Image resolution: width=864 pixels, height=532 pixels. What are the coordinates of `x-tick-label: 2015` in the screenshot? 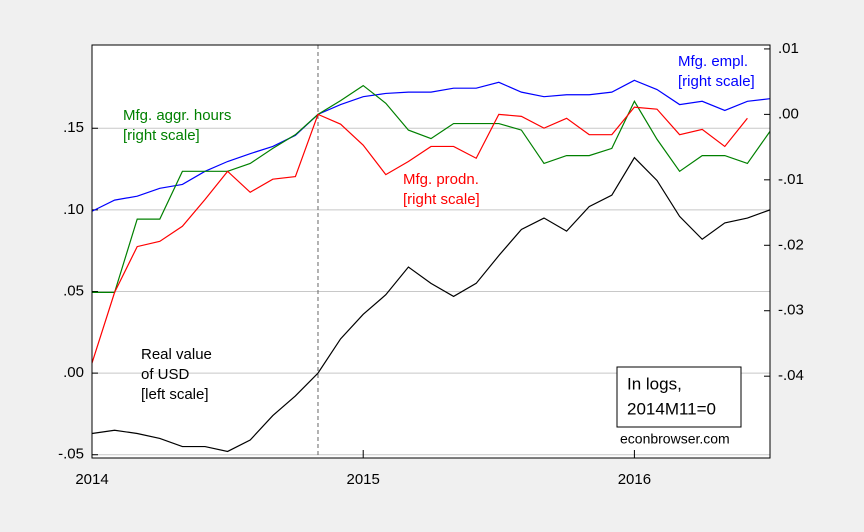 It's located at (363, 479).